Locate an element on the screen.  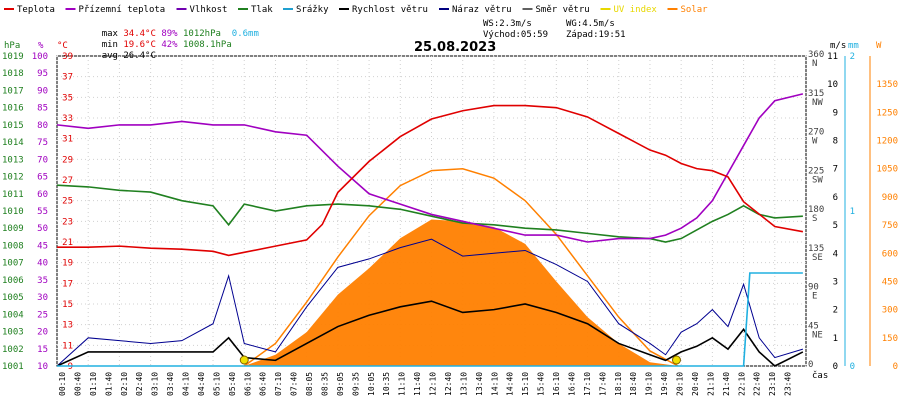
tick-solar: 600 is located at coordinates (890, 254).